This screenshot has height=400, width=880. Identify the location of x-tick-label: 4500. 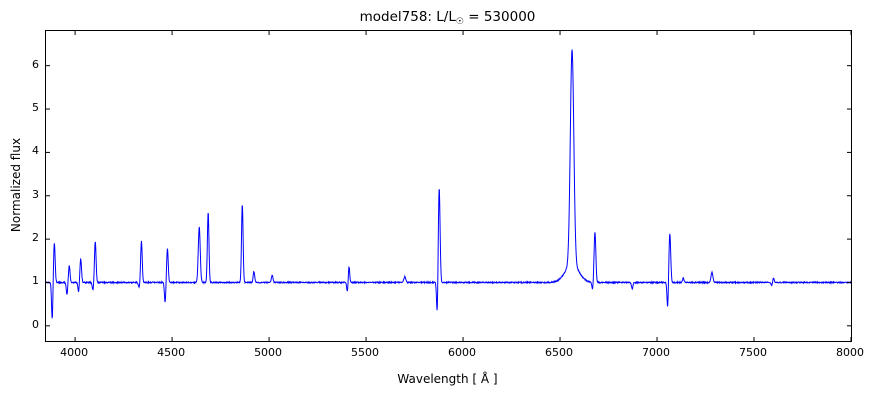
(171, 352).